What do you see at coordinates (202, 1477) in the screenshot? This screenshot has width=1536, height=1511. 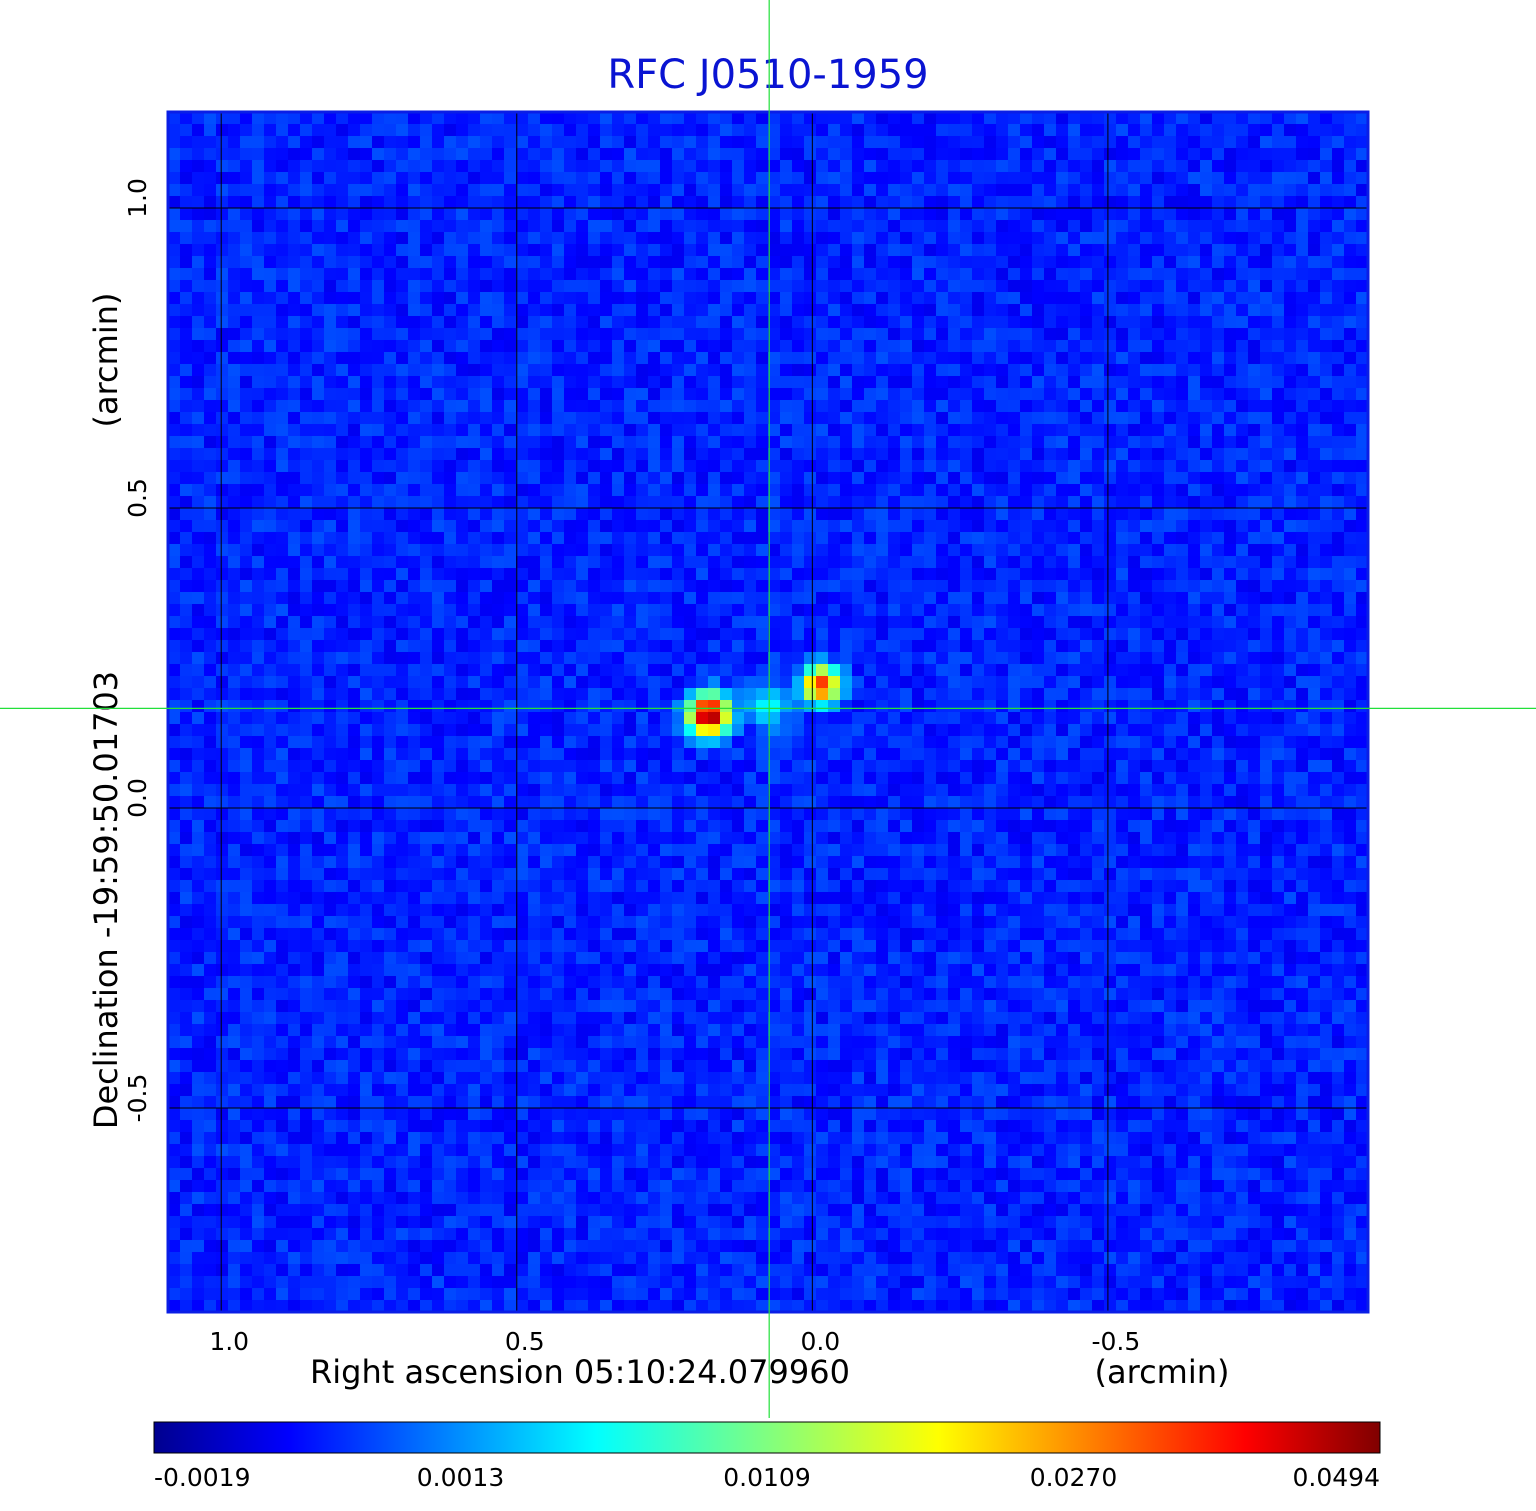 I see `colorbar-tick-label-0: -0.0019` at bounding box center [202, 1477].